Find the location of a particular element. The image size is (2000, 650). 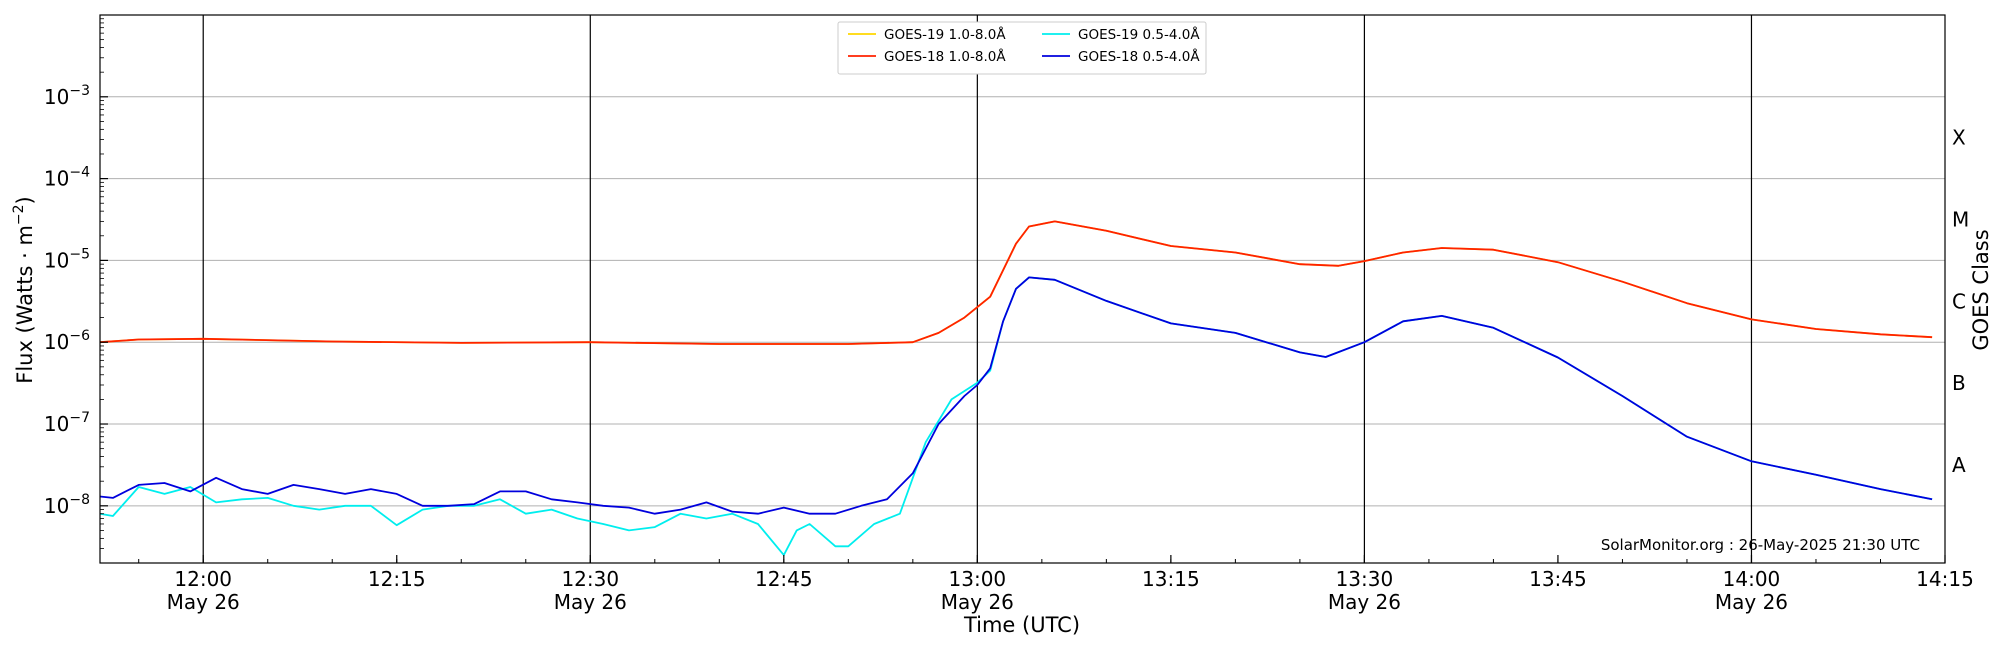

goes-class-label: B is located at coordinates (1959, 383).